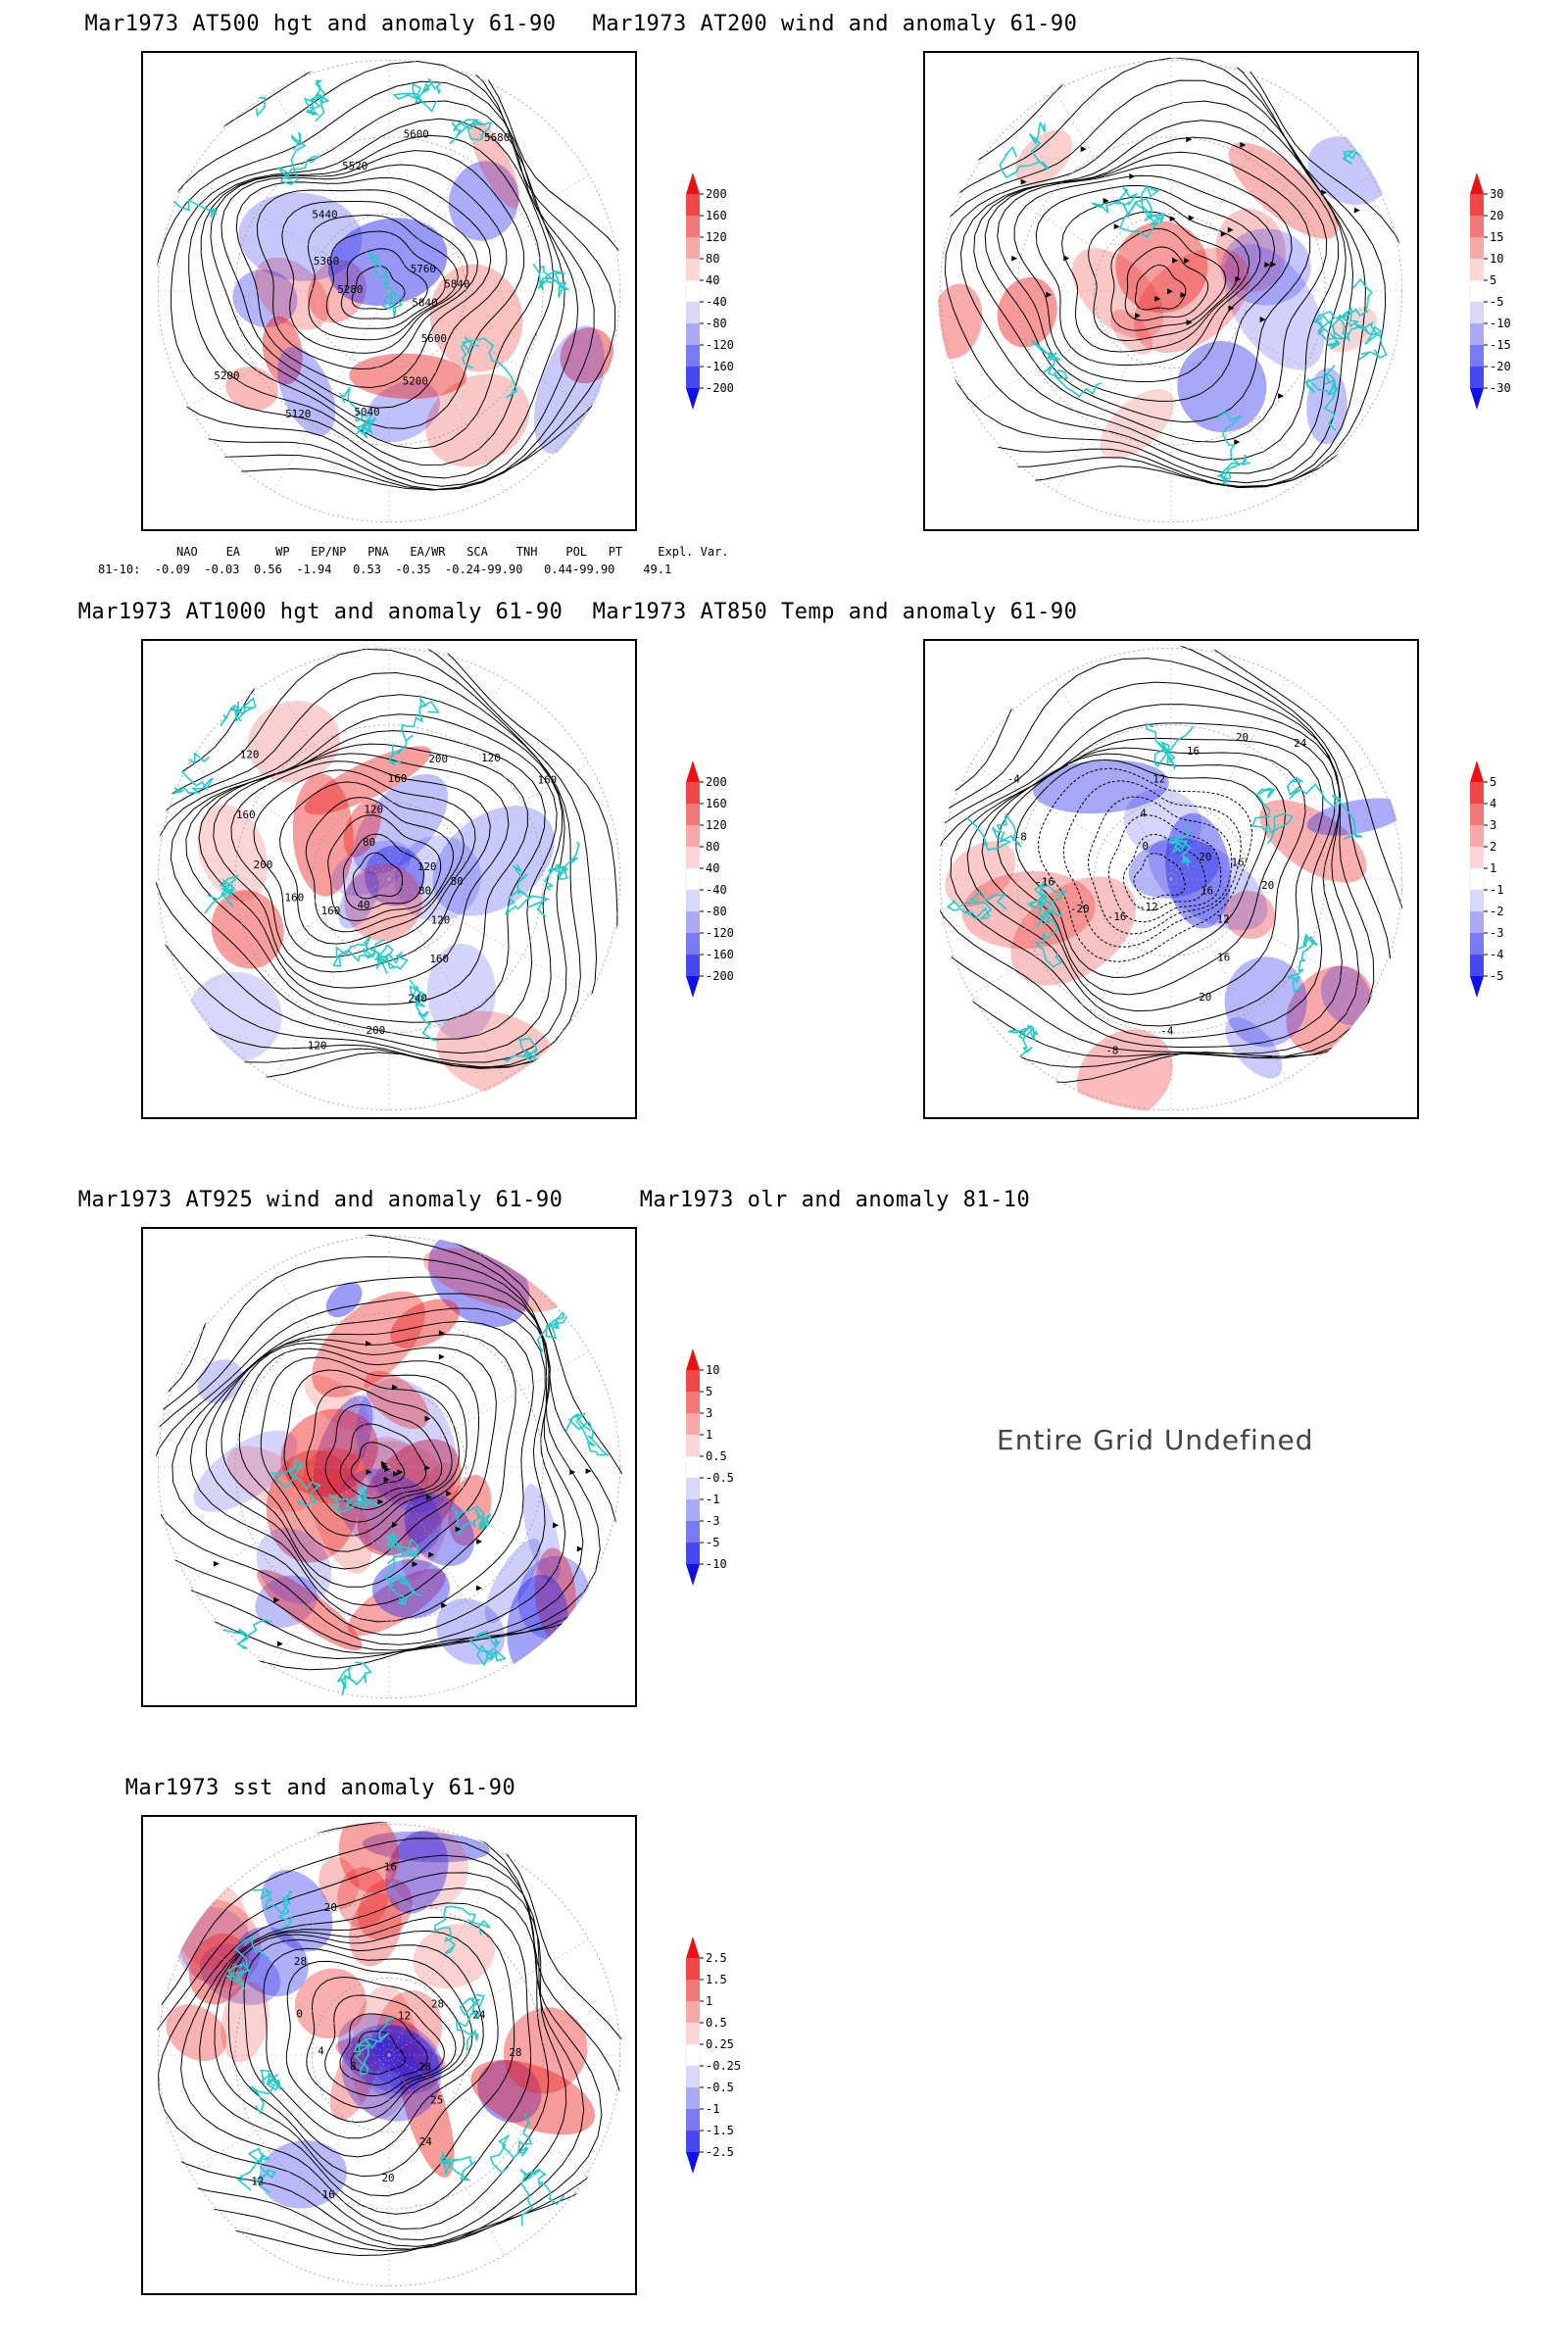 The height and width of the screenshot is (2352, 1568). Describe the element at coordinates (1500, 345) in the screenshot. I see `colorbar-label: -15` at that location.